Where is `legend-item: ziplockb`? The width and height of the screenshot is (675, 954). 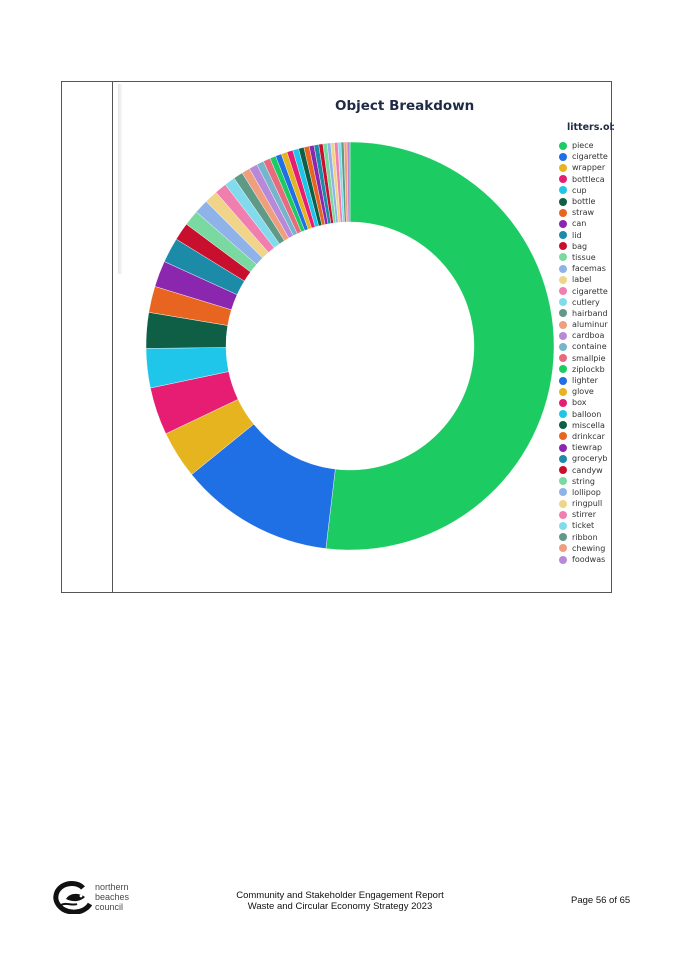
legend-item: ziplockb is located at coordinates (584, 369).